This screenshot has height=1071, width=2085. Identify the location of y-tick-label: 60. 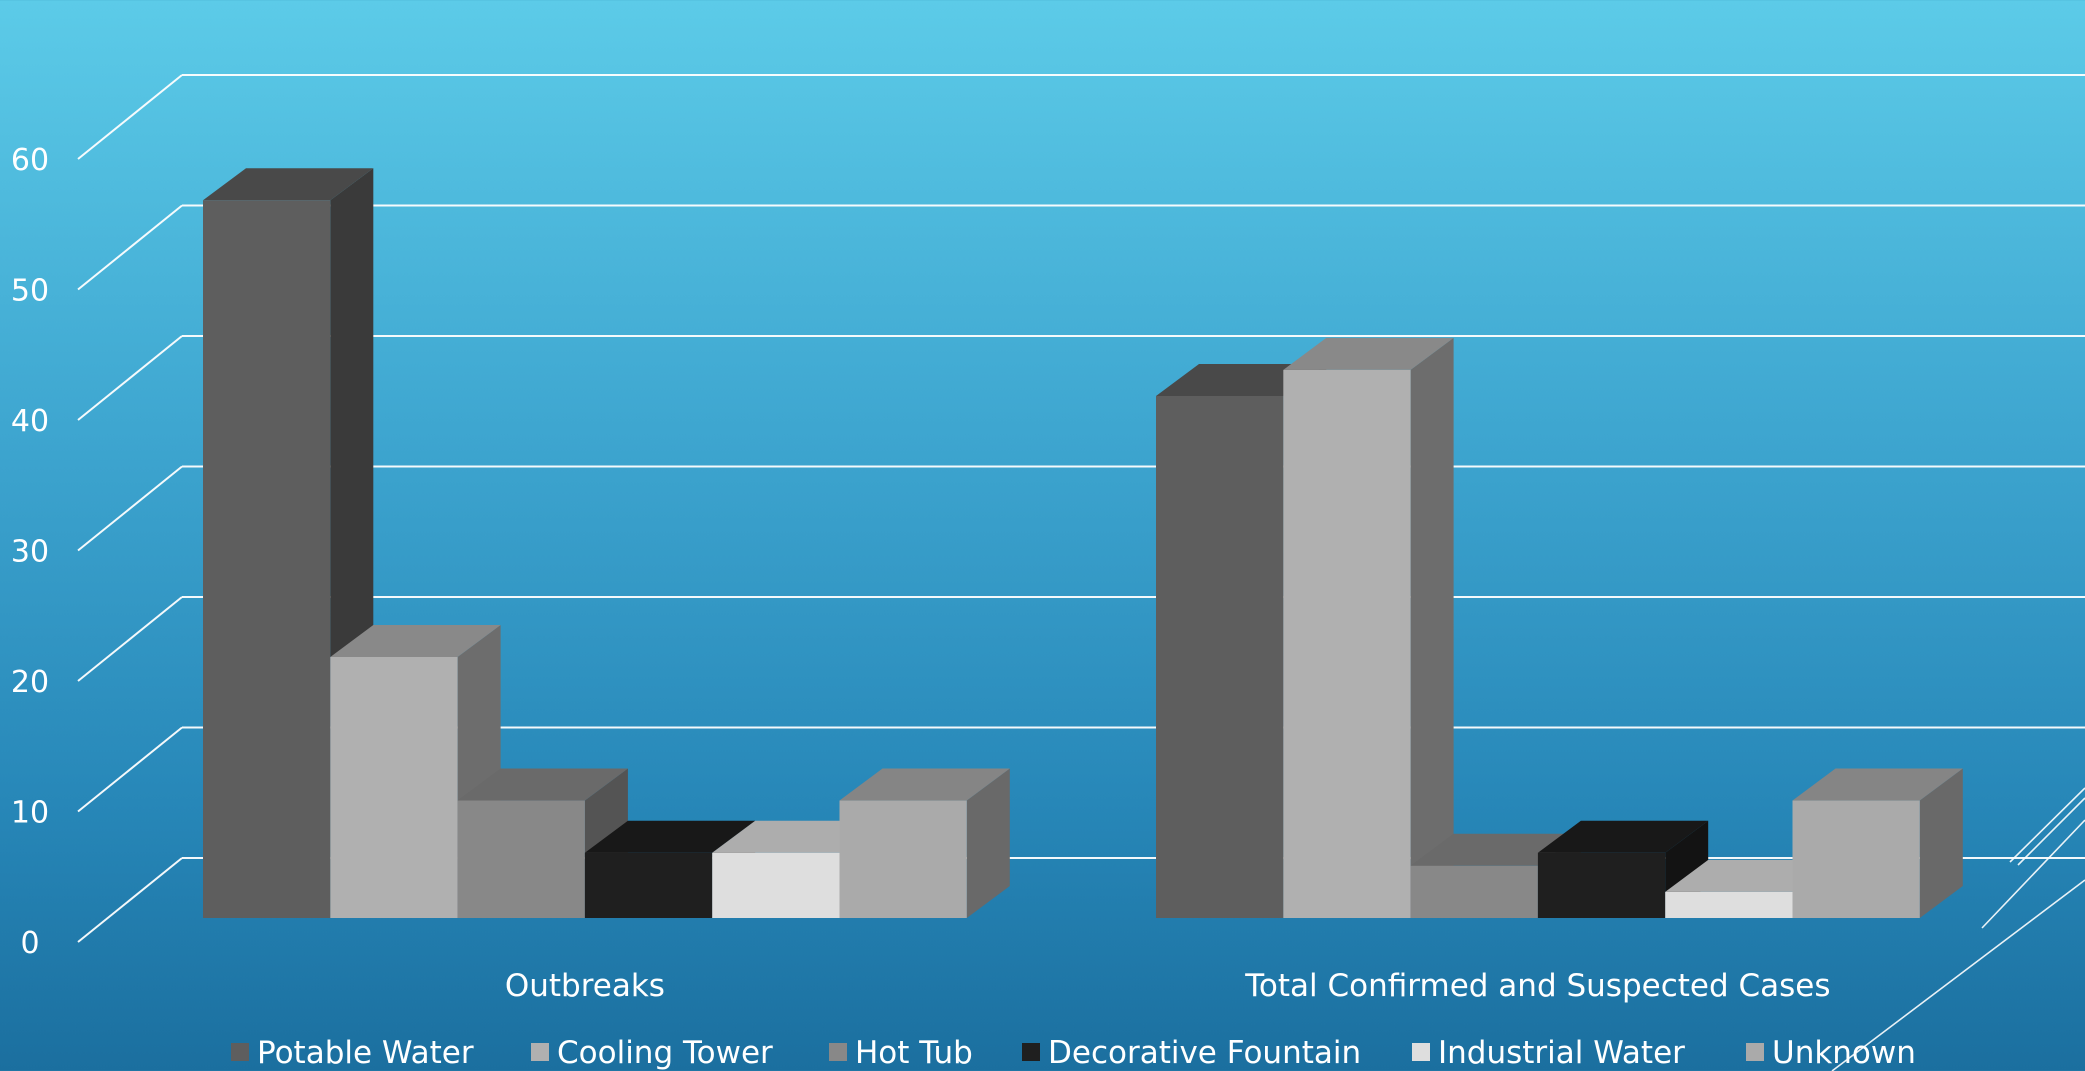
(30, 160).